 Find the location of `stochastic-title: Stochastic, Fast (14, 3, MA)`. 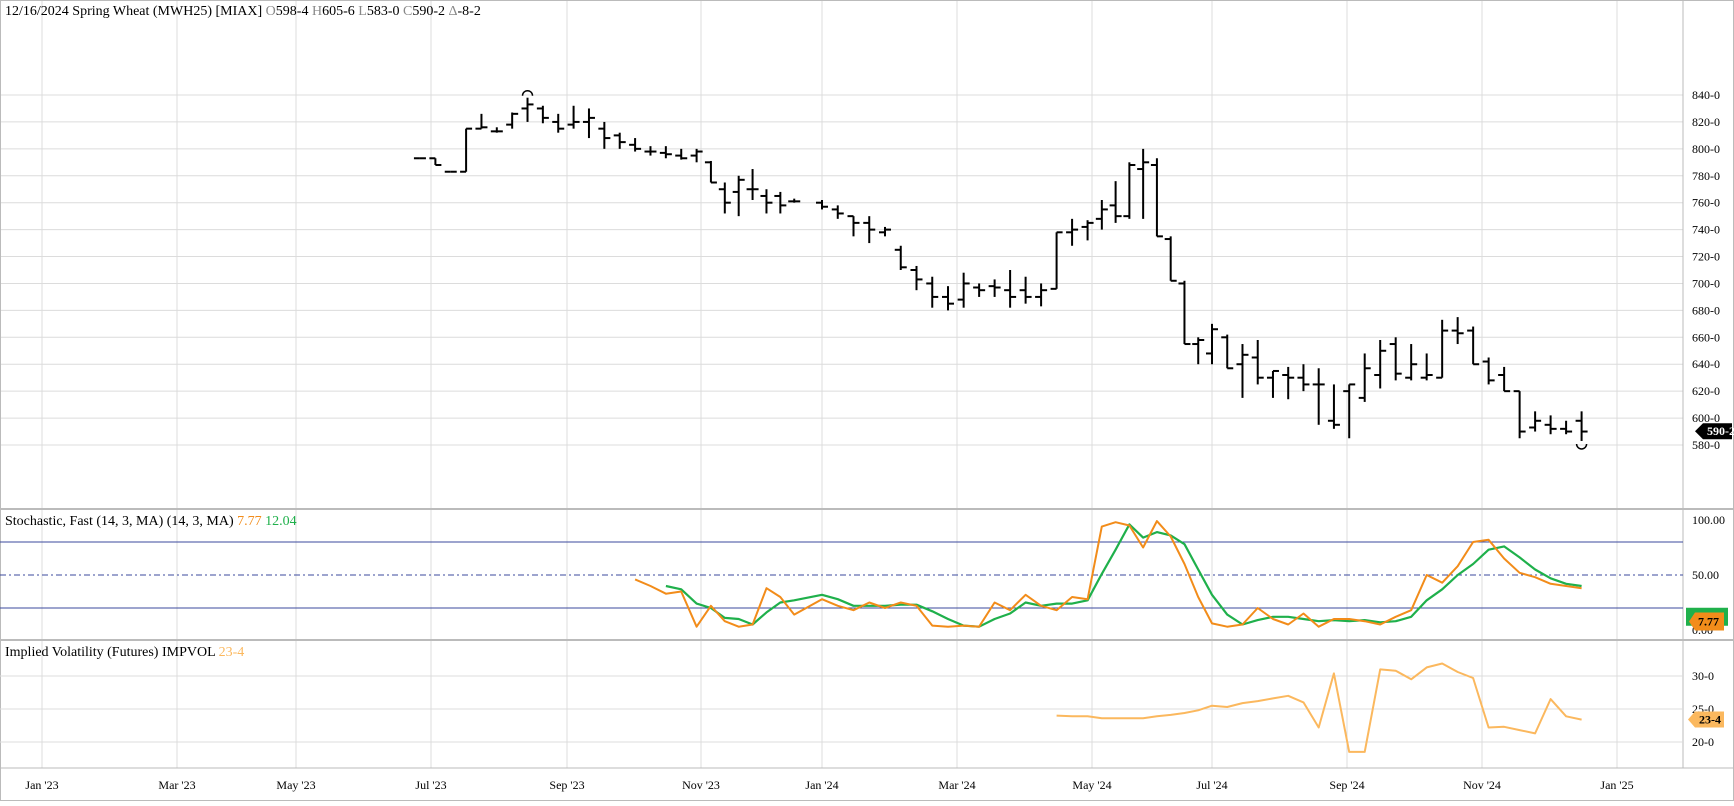

stochastic-title: Stochastic, Fast (14, 3, MA) is located at coordinates (84, 521).